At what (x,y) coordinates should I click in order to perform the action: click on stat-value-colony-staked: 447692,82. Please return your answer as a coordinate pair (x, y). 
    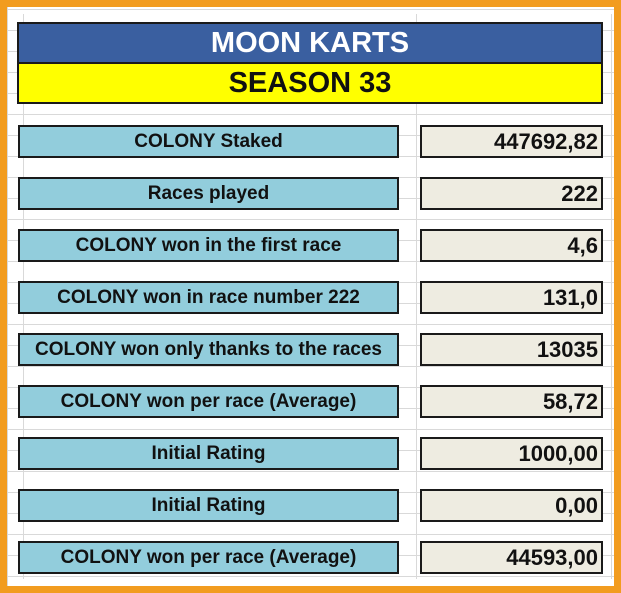
    Looking at the image, I should click on (511, 141).